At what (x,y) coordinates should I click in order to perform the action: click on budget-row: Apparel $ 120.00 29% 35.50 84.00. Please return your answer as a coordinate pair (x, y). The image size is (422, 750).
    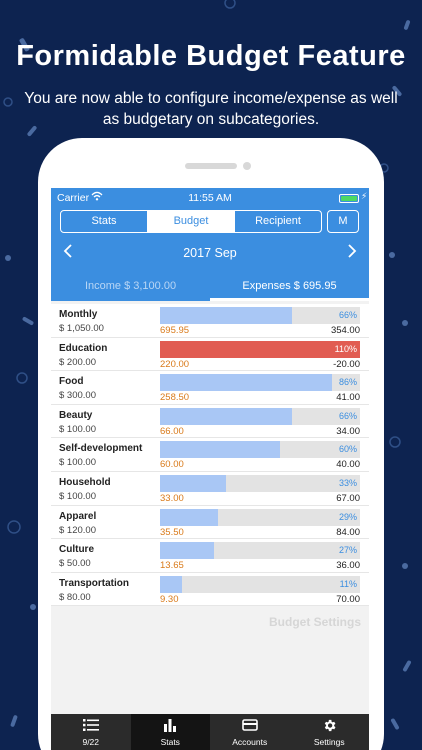
    Looking at the image, I should click on (210, 523).